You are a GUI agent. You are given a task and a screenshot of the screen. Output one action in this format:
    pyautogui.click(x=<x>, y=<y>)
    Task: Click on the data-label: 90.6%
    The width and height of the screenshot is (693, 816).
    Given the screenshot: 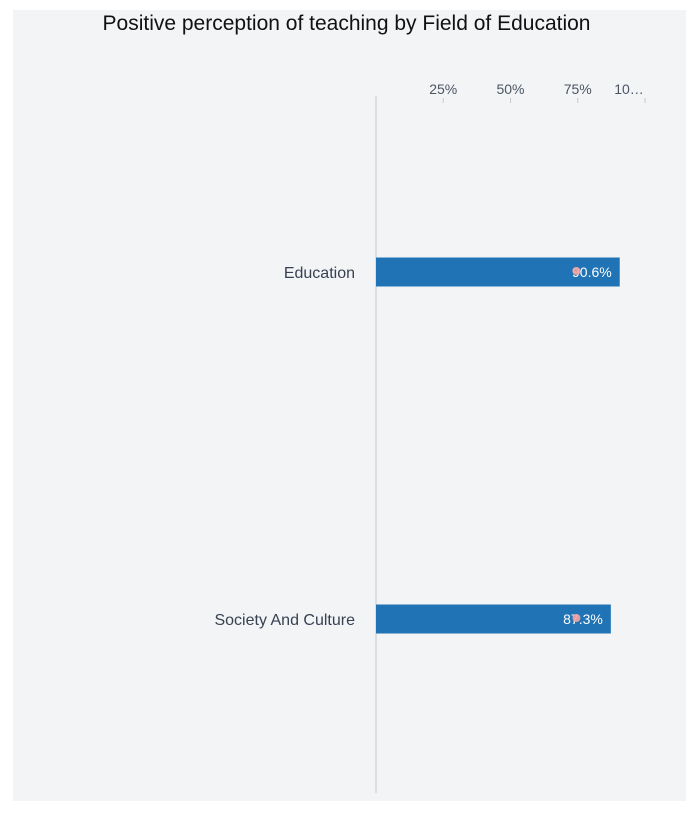 What is the action you would take?
    pyautogui.click(x=592, y=272)
    